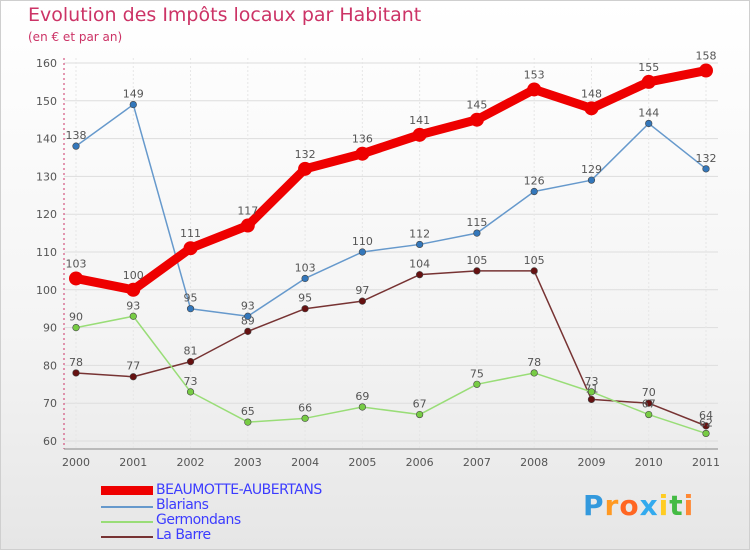 The image size is (750, 550). What do you see at coordinates (239, 490) in the screenshot?
I see `legend-label: BEAUMOTTE-AUBERTANS` at bounding box center [239, 490].